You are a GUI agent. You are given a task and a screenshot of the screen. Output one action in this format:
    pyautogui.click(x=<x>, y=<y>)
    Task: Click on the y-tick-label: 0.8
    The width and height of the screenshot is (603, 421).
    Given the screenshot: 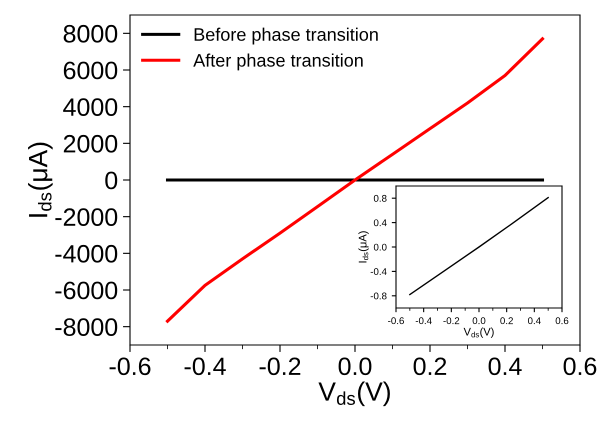 What is the action you would take?
    pyautogui.click(x=380, y=198)
    